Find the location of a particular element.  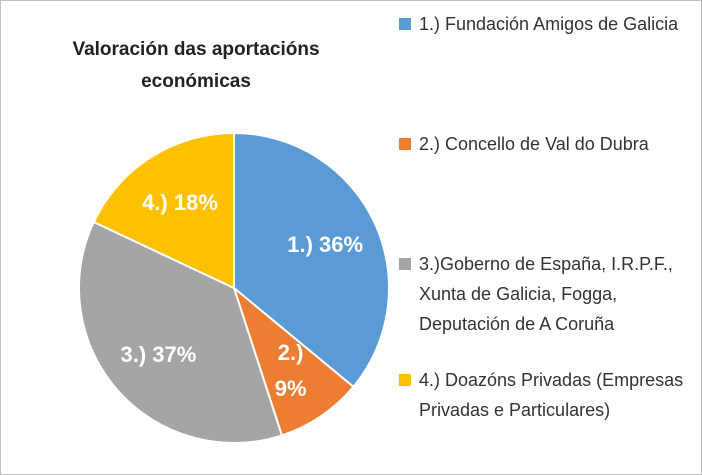

legend-item: 2.) Concello de Val do Dubra is located at coordinates (544, 144).